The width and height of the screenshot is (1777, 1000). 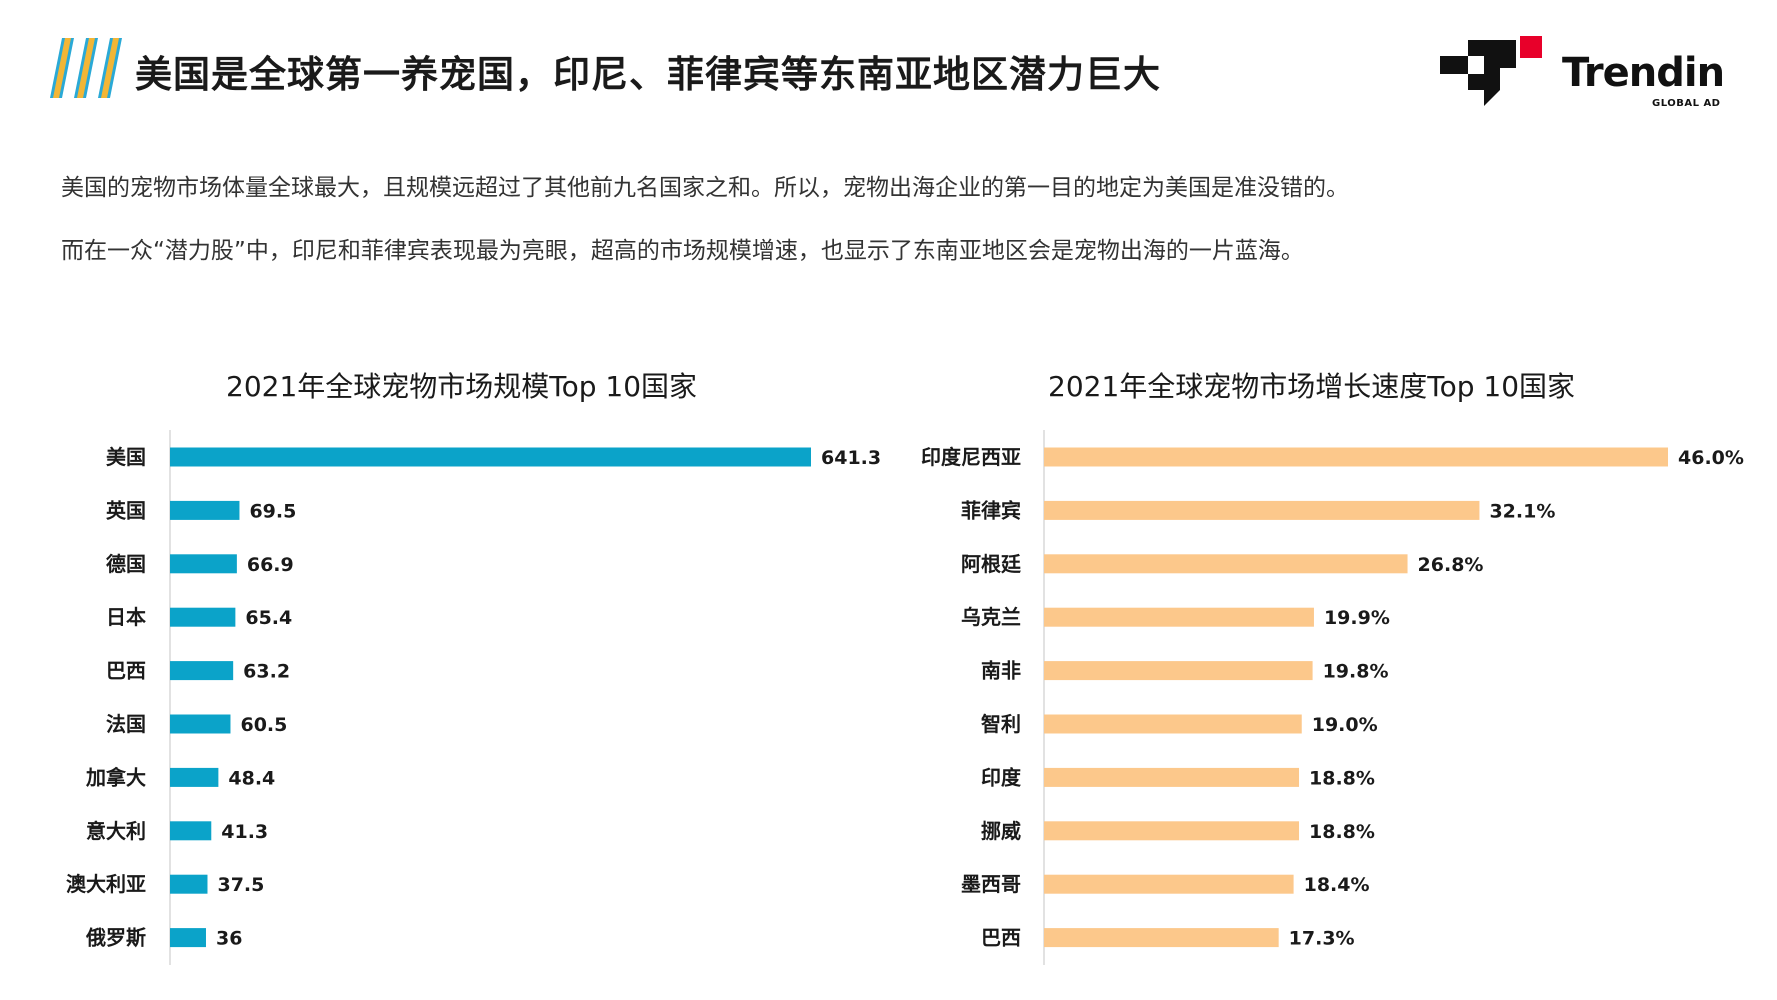 I want to click on size-category-label: 澳大利亚, so click(x=106, y=884).